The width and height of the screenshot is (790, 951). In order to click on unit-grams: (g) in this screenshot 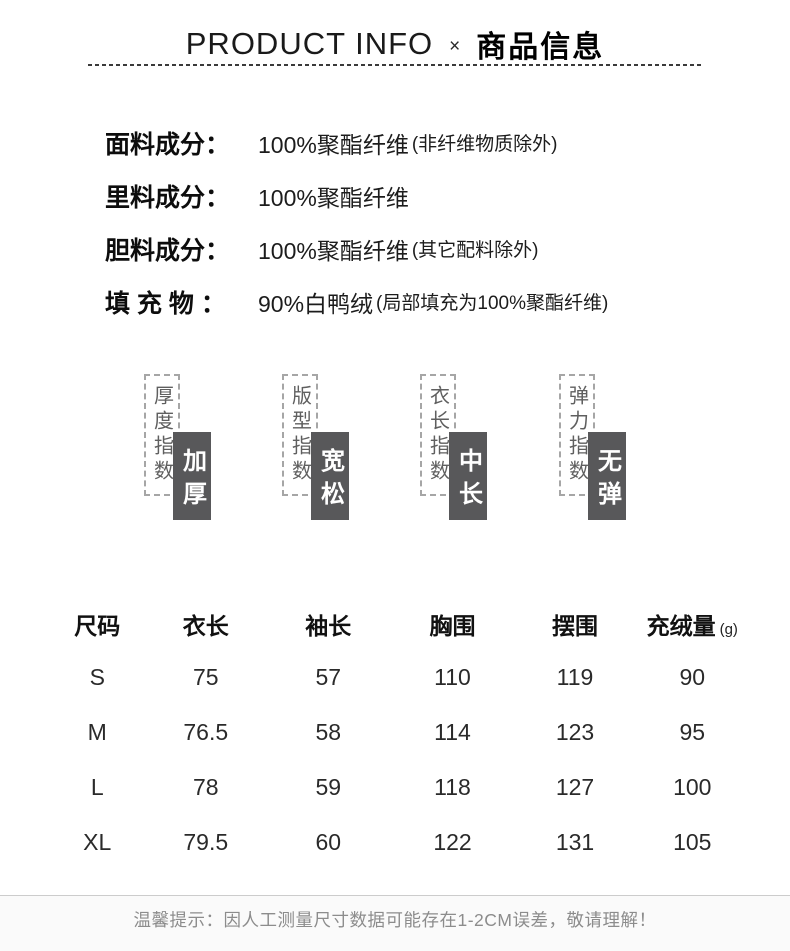, I will do `click(728, 629)`.